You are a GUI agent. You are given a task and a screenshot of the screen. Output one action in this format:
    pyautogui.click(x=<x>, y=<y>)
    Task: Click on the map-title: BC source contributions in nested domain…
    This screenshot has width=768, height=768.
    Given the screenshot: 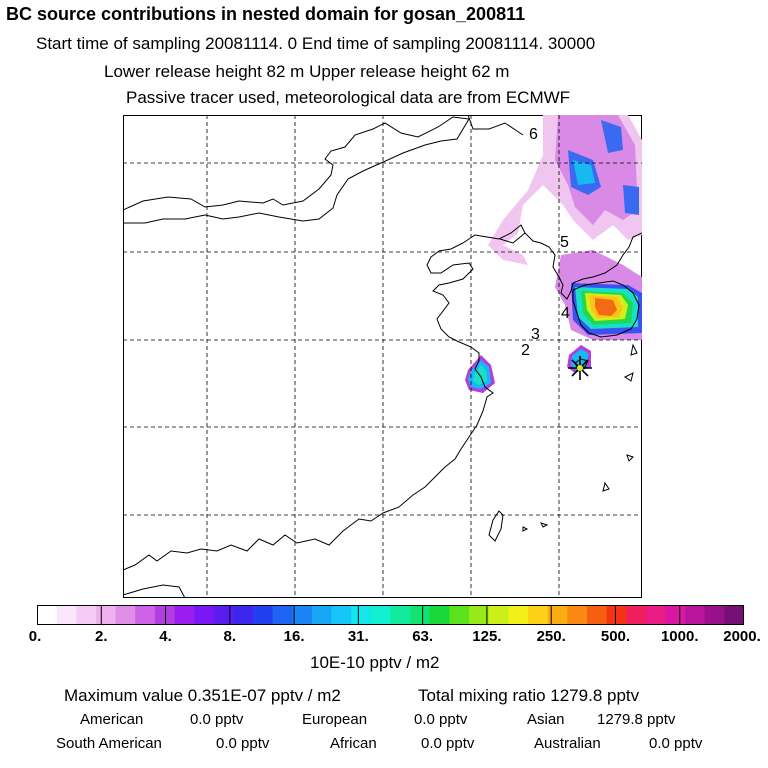 What is the action you would take?
    pyautogui.click(x=266, y=14)
    